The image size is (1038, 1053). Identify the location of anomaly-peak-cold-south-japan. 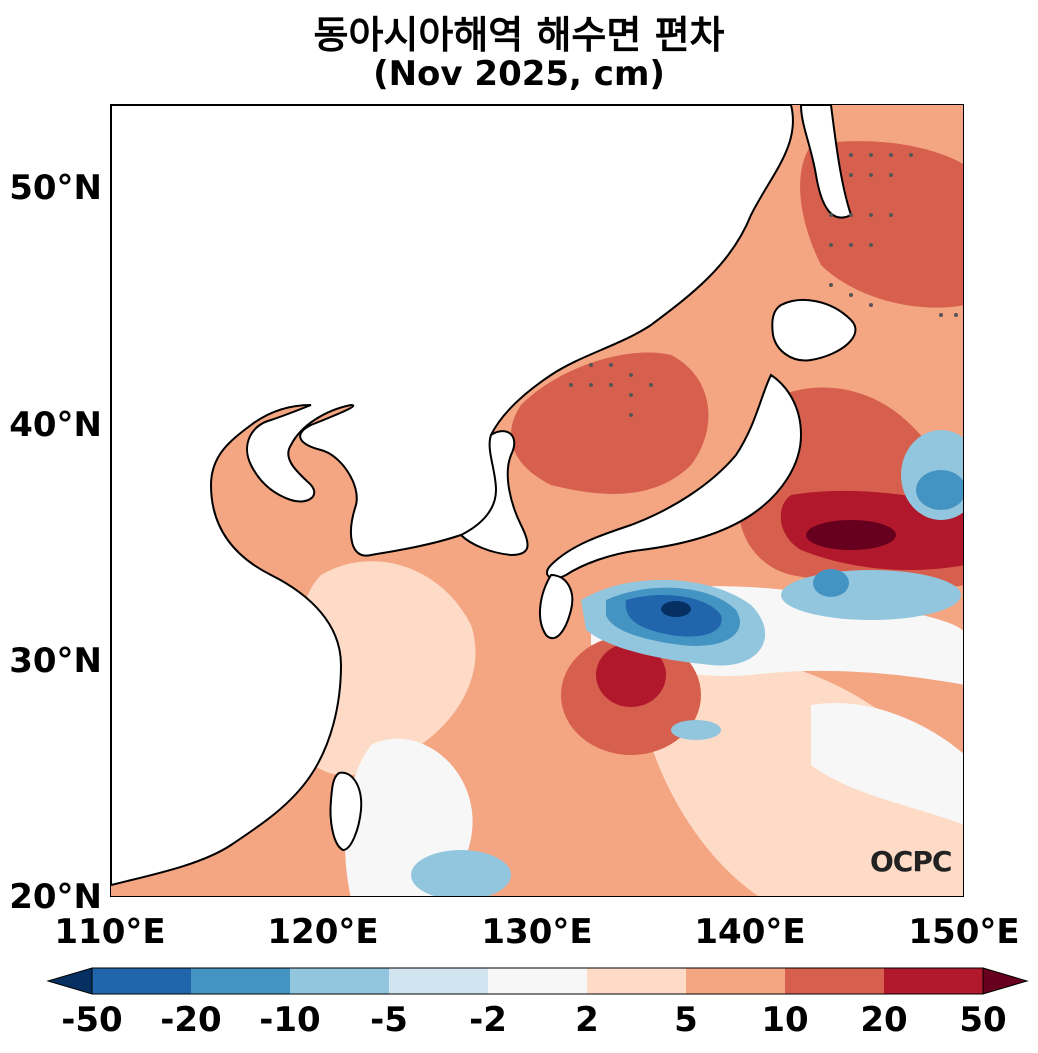
(676, 609).